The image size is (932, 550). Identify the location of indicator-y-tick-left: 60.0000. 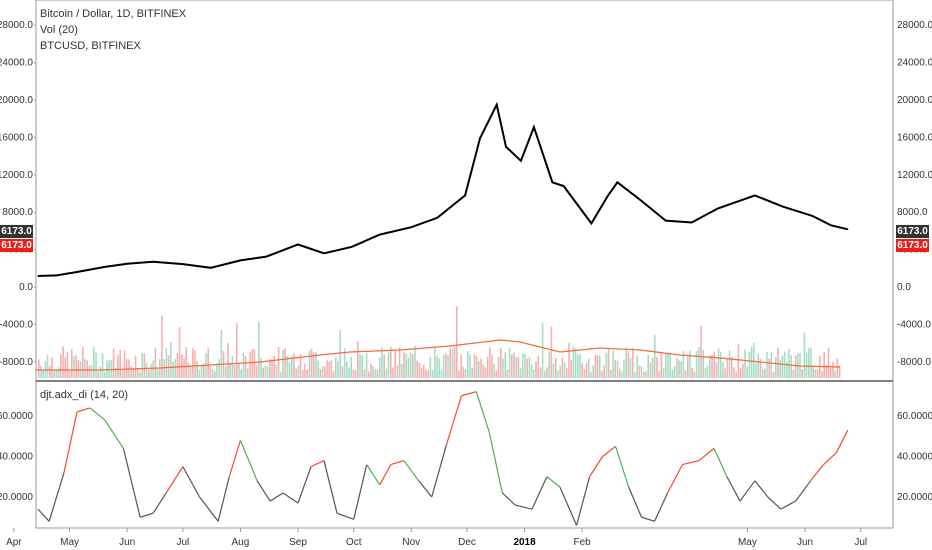
(16, 416).